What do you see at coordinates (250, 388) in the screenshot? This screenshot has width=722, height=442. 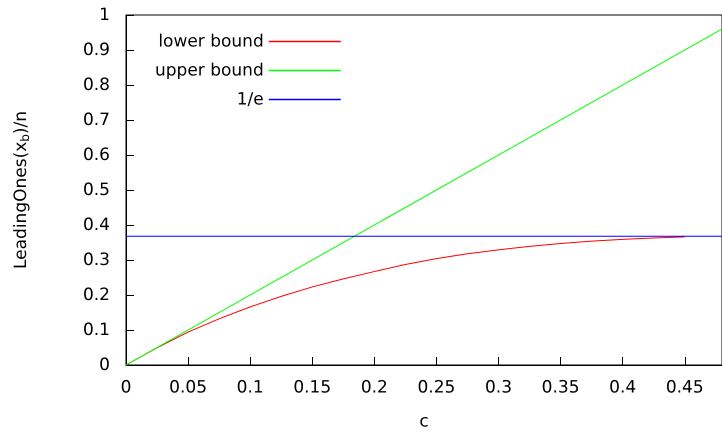 I see `x-tick-label: 0.1` at bounding box center [250, 388].